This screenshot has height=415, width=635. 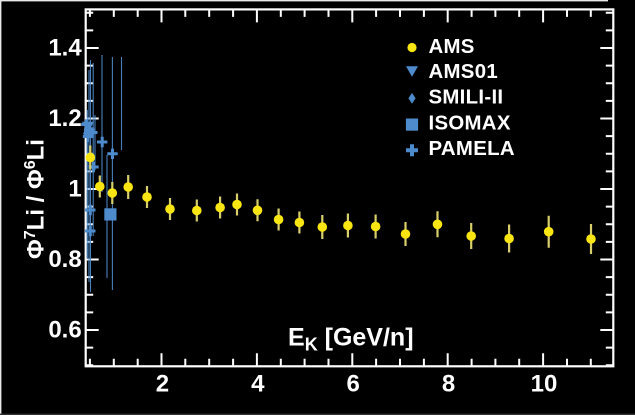 What do you see at coordinates (544, 383) in the screenshot?
I see `svg-text: 10` at bounding box center [544, 383].